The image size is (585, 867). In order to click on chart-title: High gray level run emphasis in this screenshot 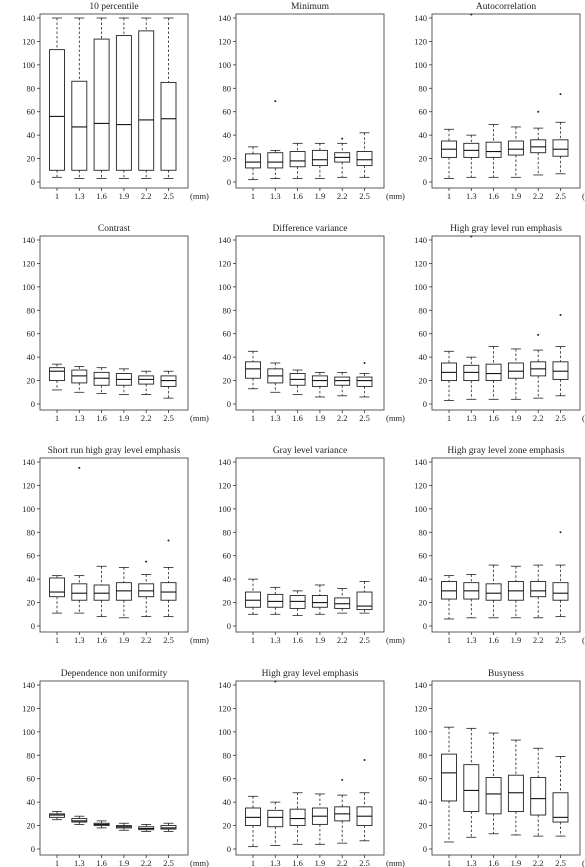, I will do `click(506, 229)`.